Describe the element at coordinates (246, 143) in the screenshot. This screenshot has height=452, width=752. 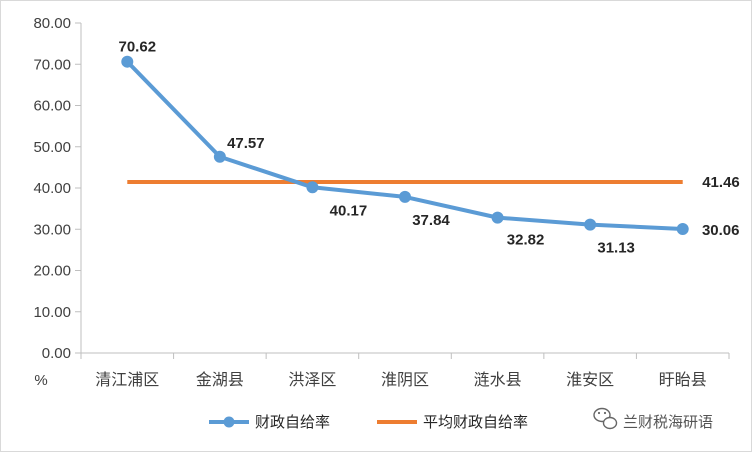
I see `data-label: 47.57` at that location.